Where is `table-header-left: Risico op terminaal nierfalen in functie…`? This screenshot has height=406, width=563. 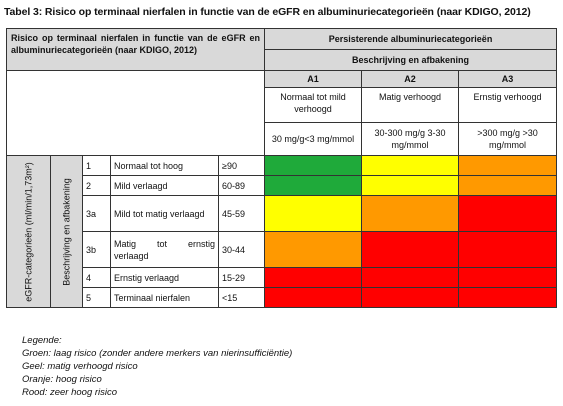
table-header-left: Risico op terminaal nierfalen in functie… is located at coordinates (135, 49).